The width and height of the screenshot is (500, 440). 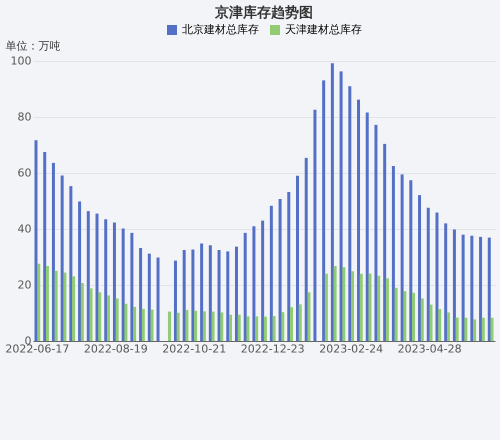 What do you see at coordinates (25, 285) in the screenshot?
I see `y-tick-label: 20` at bounding box center [25, 285].